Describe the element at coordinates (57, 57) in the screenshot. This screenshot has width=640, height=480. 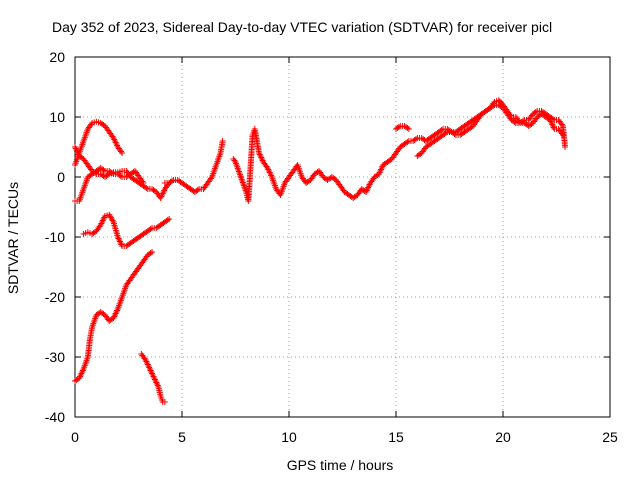
I see `y-tick-label: 20` at that location.